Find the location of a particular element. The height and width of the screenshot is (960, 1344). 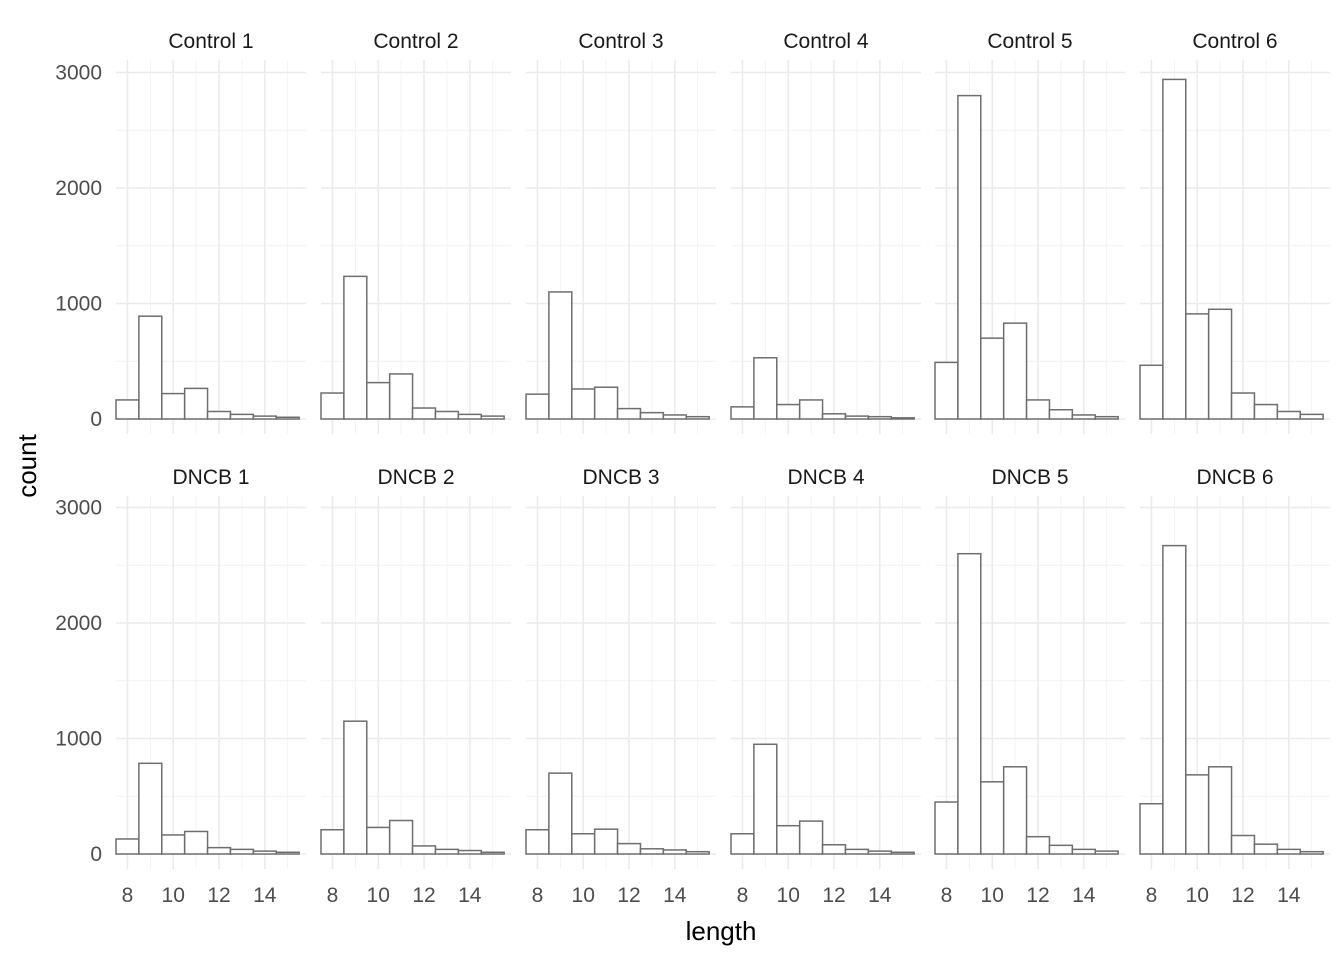

panel-control-2: Control 2 is located at coordinates (415, 232).